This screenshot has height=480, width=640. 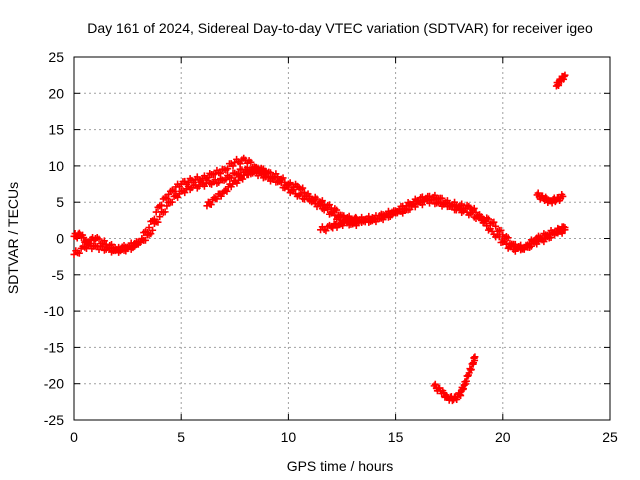 I want to click on series-bottom-arc, so click(x=454, y=379).